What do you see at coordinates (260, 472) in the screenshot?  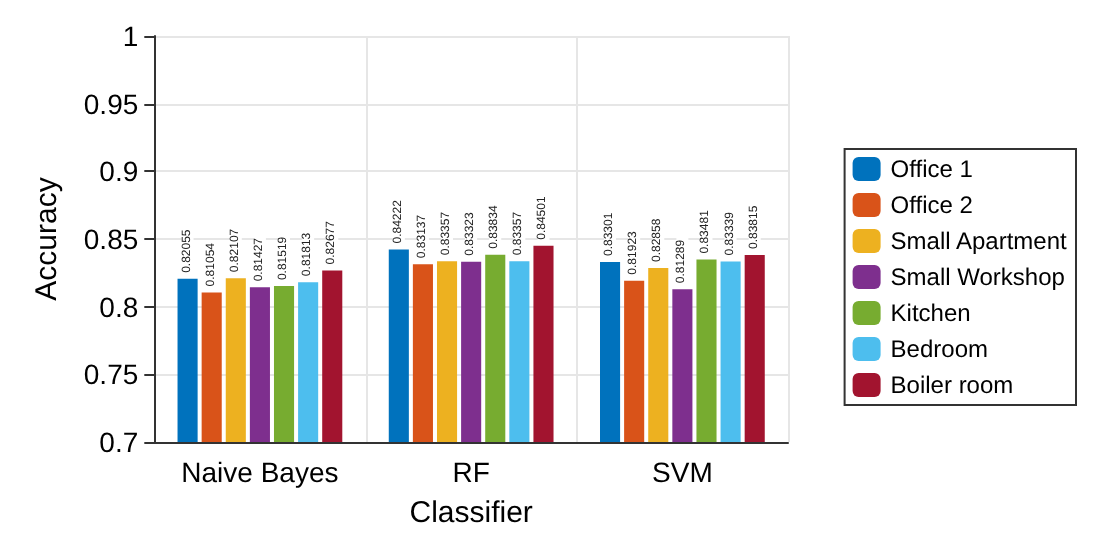 I see `x-tick-label: Naive Bayes` at bounding box center [260, 472].